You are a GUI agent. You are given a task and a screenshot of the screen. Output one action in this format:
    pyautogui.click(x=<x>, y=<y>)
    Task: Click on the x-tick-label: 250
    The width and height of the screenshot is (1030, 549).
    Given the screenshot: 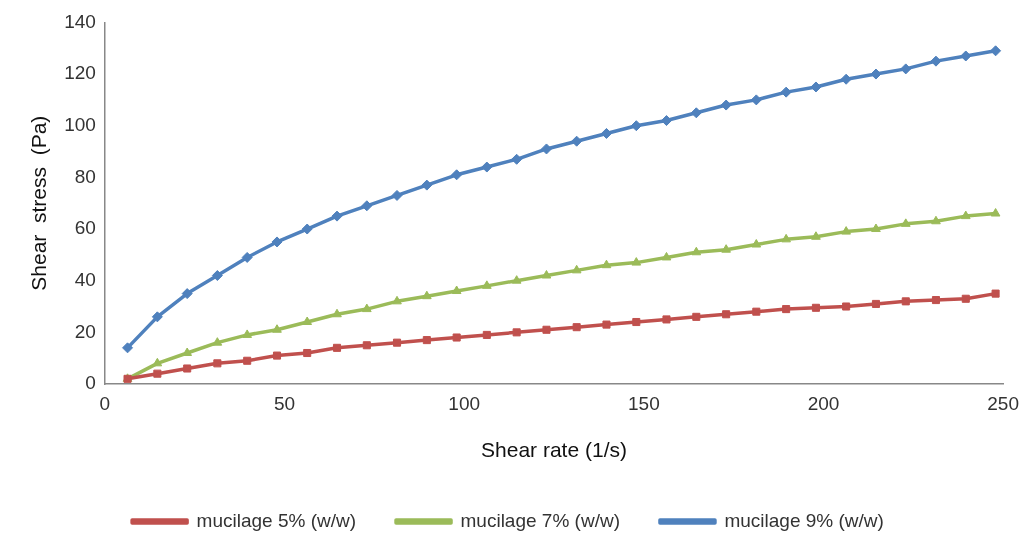 What is the action you would take?
    pyautogui.click(x=1003, y=403)
    